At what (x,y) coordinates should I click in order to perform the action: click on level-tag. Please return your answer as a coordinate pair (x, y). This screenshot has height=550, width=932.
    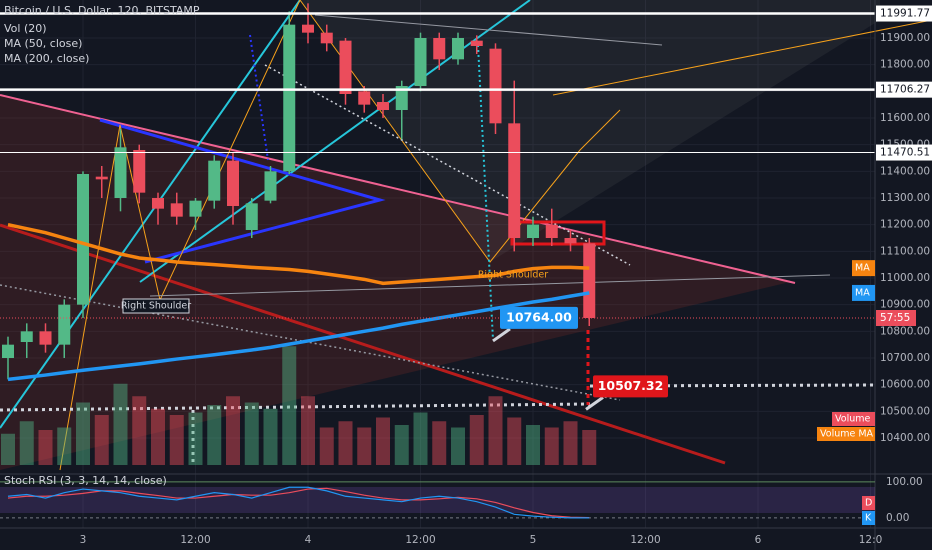
    Looking at the image, I should click on (904, 152).